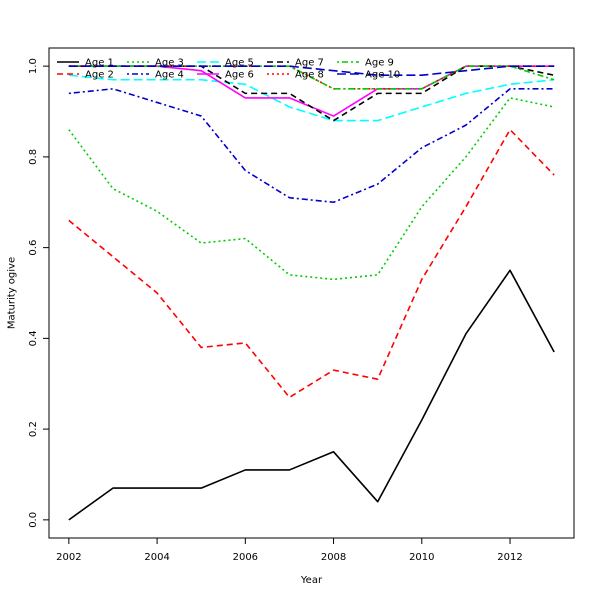 The height and width of the screenshot is (600, 600). I want to click on x-tick-label: 2010, so click(421, 557).